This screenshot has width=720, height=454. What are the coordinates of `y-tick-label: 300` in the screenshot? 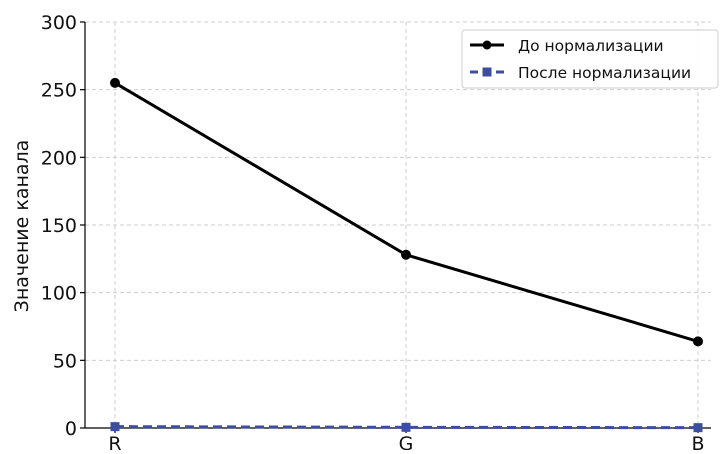 It's located at (59, 23).